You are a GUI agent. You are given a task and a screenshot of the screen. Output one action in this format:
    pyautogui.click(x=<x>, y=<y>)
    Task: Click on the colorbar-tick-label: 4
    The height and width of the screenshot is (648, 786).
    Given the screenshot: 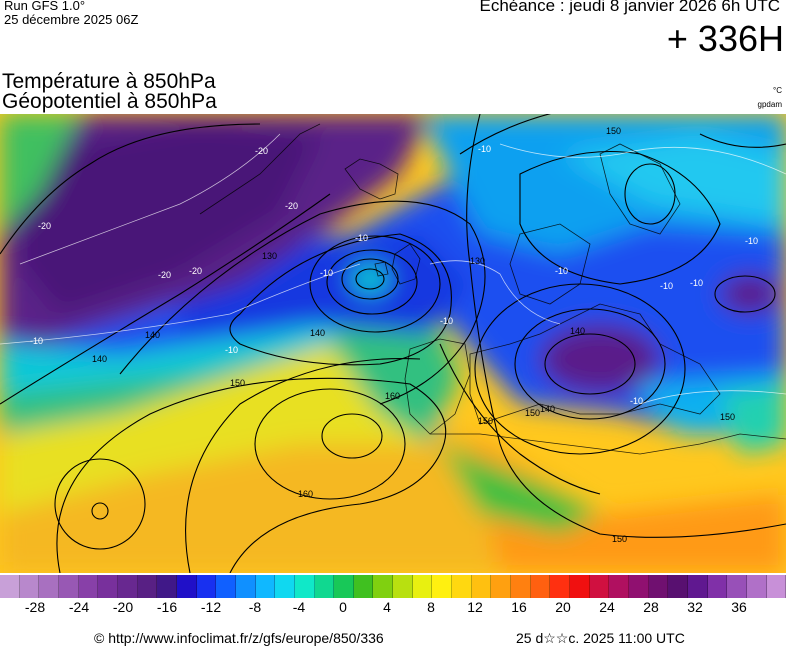 What is the action you would take?
    pyautogui.click(x=387, y=607)
    